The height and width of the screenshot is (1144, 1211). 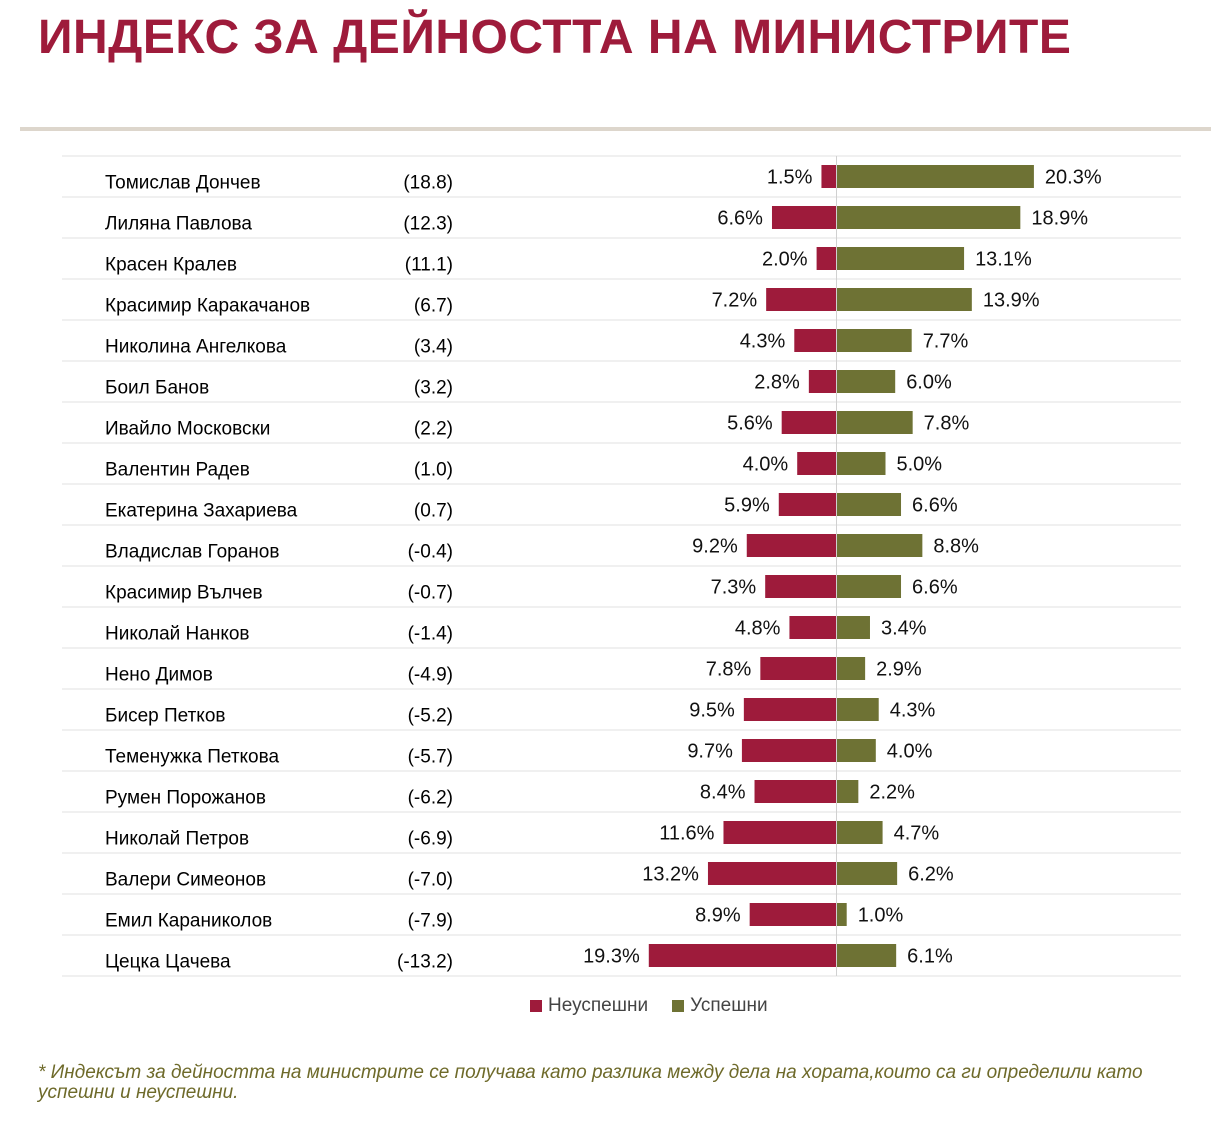 I want to click on index-value: (-0.7), so click(x=430, y=593).